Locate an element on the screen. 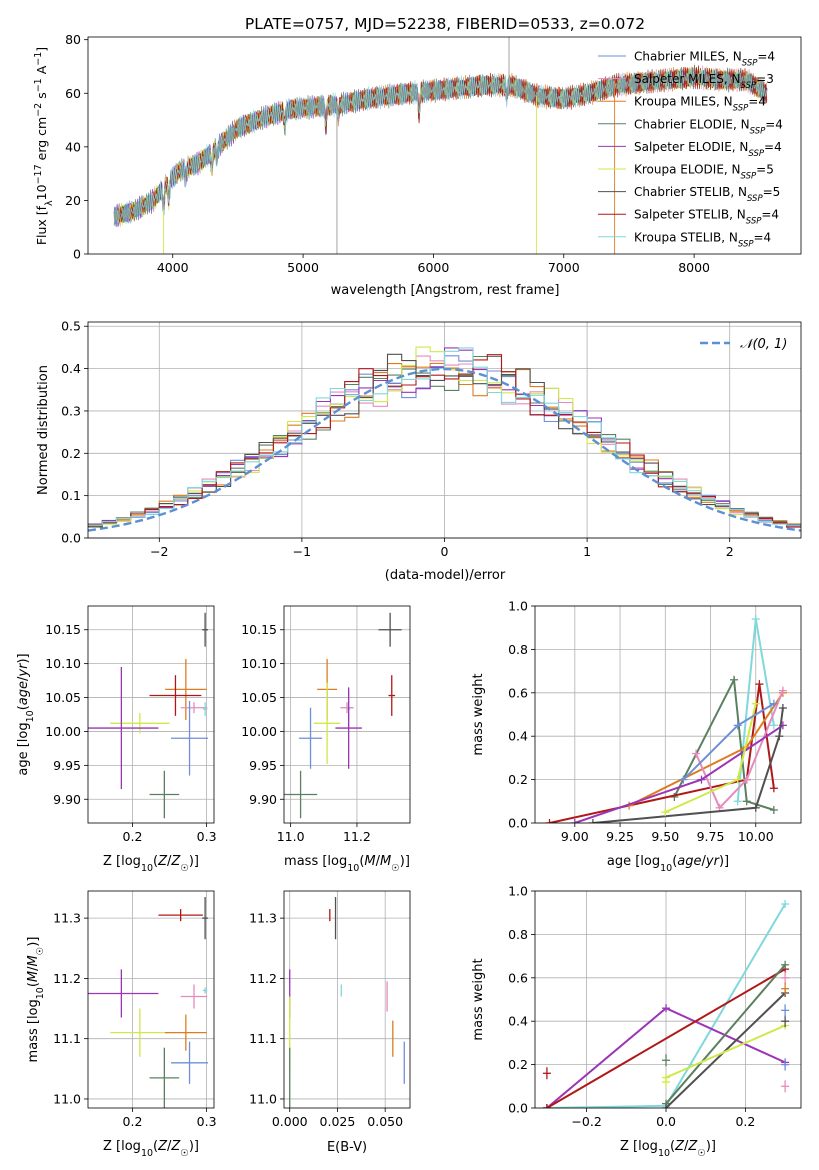 The width and height of the screenshot is (819, 1170). errorbar-kroupa-elodie is located at coordinates (140, 1032).